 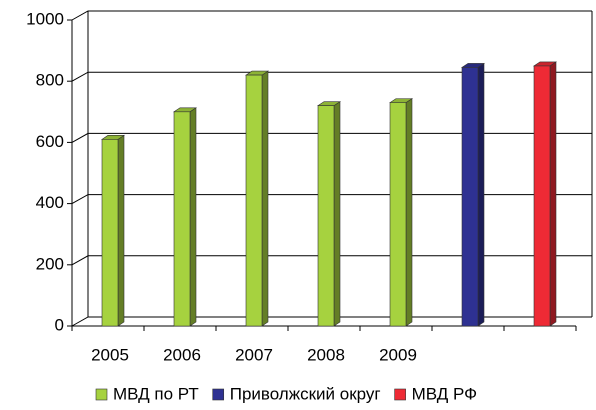 What do you see at coordinates (326, 354) in the screenshot?
I see `x-tick-label: 2008` at bounding box center [326, 354].